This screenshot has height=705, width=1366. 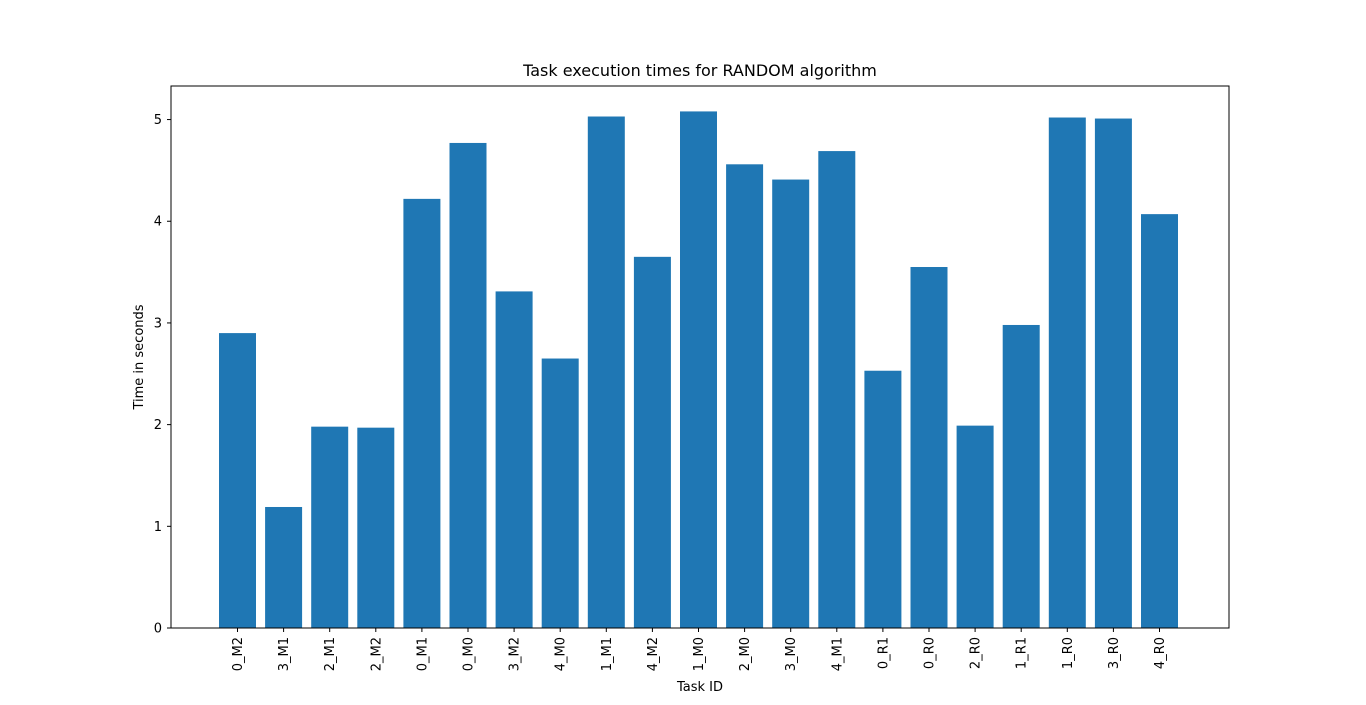 I want to click on bar-2_M0, so click(x=745, y=396).